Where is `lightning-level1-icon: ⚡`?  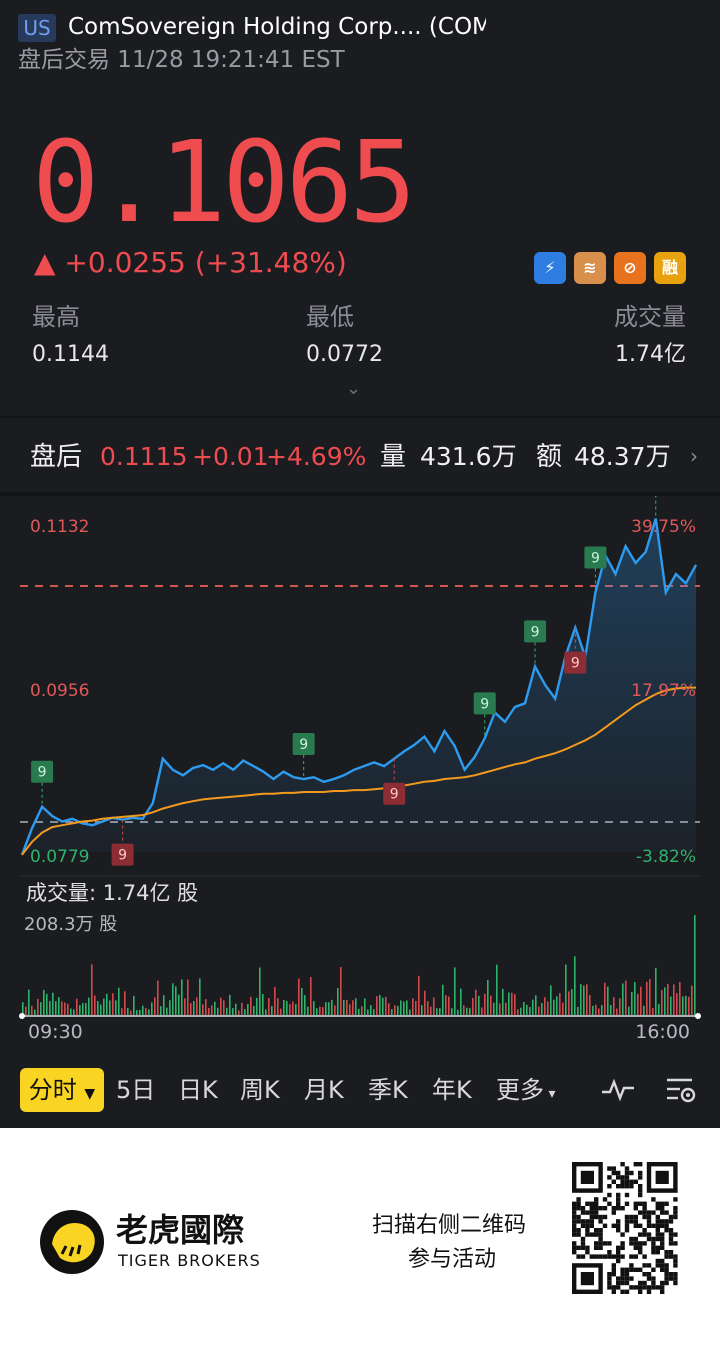 lightning-level1-icon: ⚡ is located at coordinates (550, 268).